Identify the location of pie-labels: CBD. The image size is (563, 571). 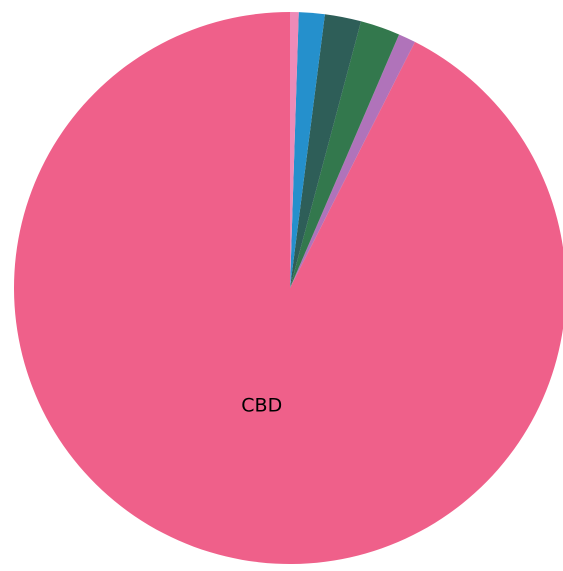
(261, 406).